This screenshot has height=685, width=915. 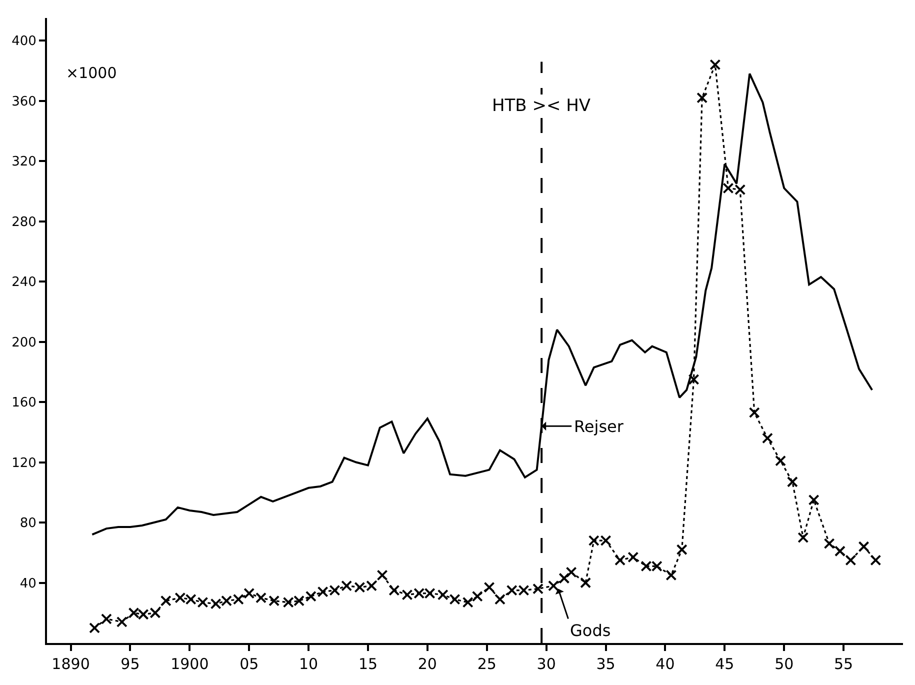 What do you see at coordinates (24, 162) in the screenshot?
I see `y-tick-label: 320` at bounding box center [24, 162].